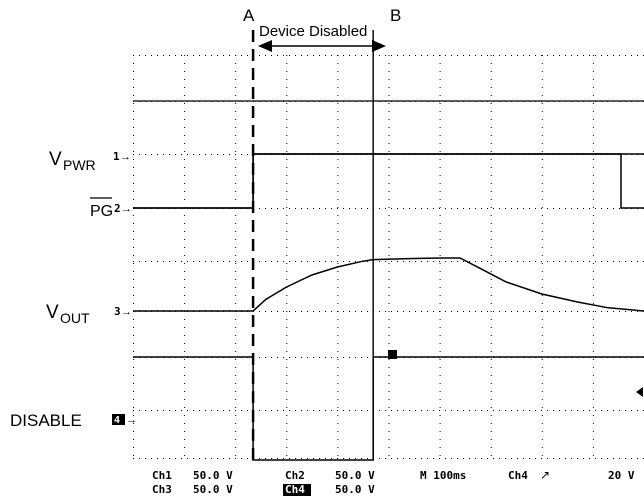  Describe the element at coordinates (117, 208) in the screenshot. I see `ch2-marker: 2` at that location.